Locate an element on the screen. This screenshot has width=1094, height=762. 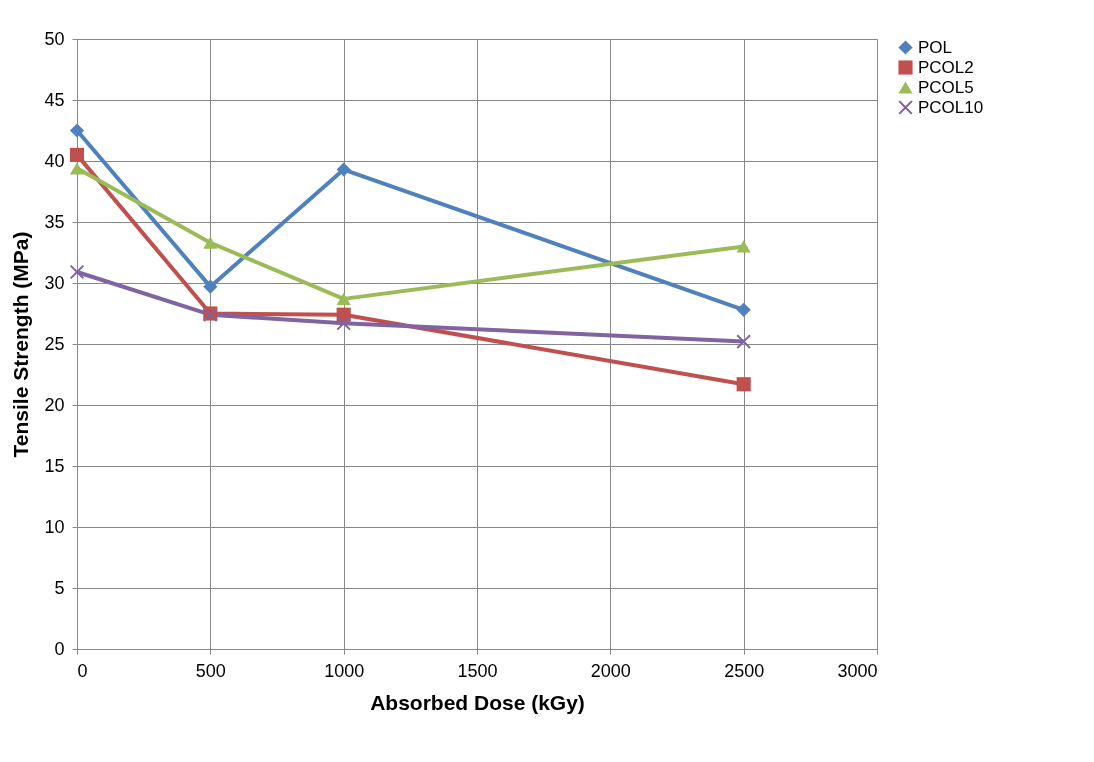
legend-label: PCOL2 is located at coordinates (946, 67).